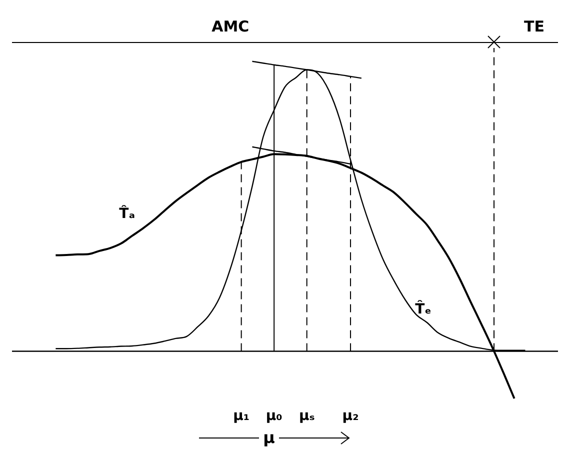  What do you see at coordinates (350, 416) in the screenshot?
I see `x-tick-label: μ₂` at bounding box center [350, 416].